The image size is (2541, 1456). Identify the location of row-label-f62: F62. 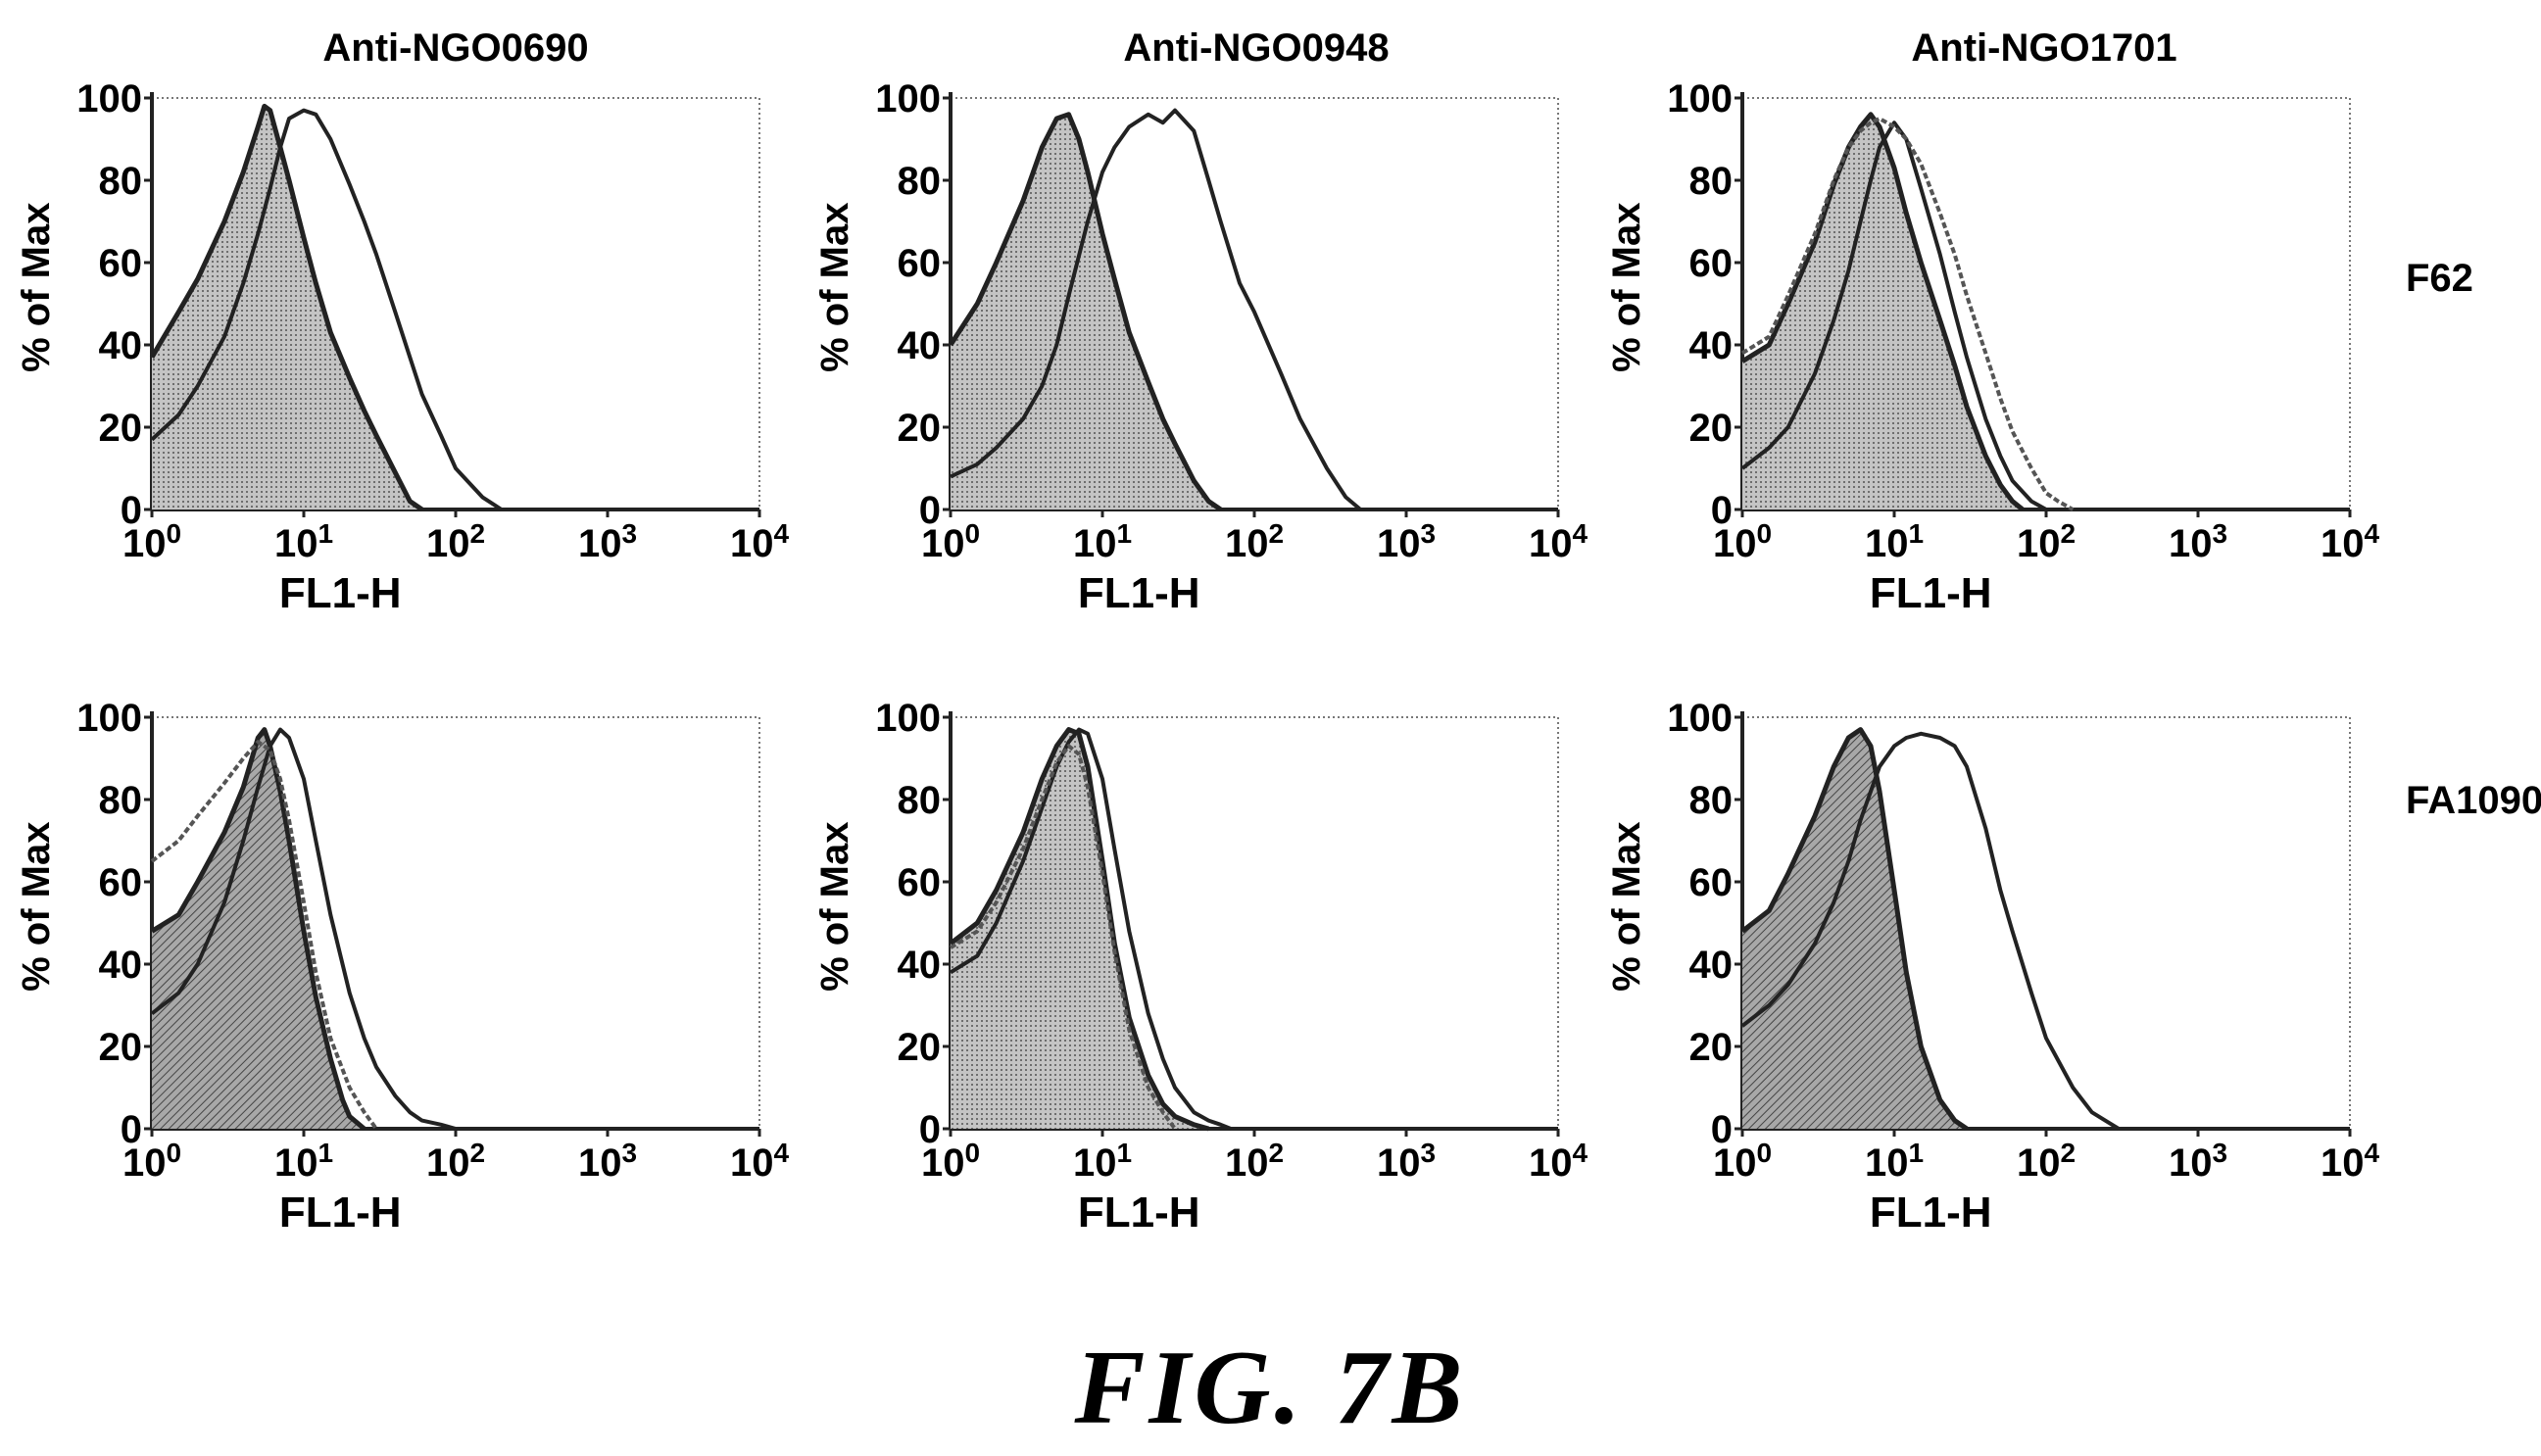
(2439, 278).